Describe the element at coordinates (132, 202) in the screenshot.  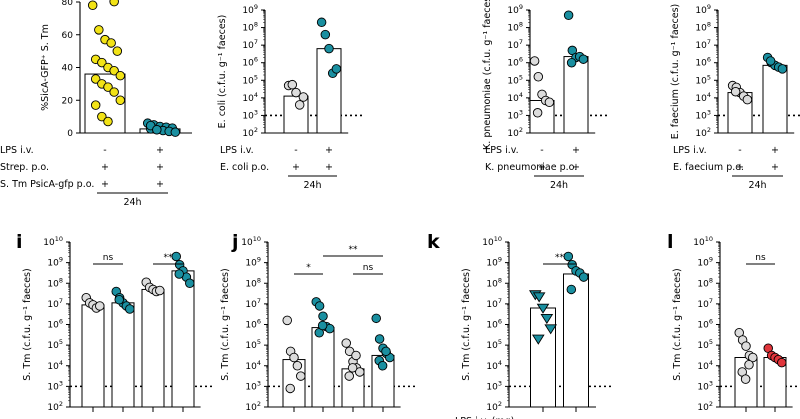
I see `timepoint-label: 24h` at that location.